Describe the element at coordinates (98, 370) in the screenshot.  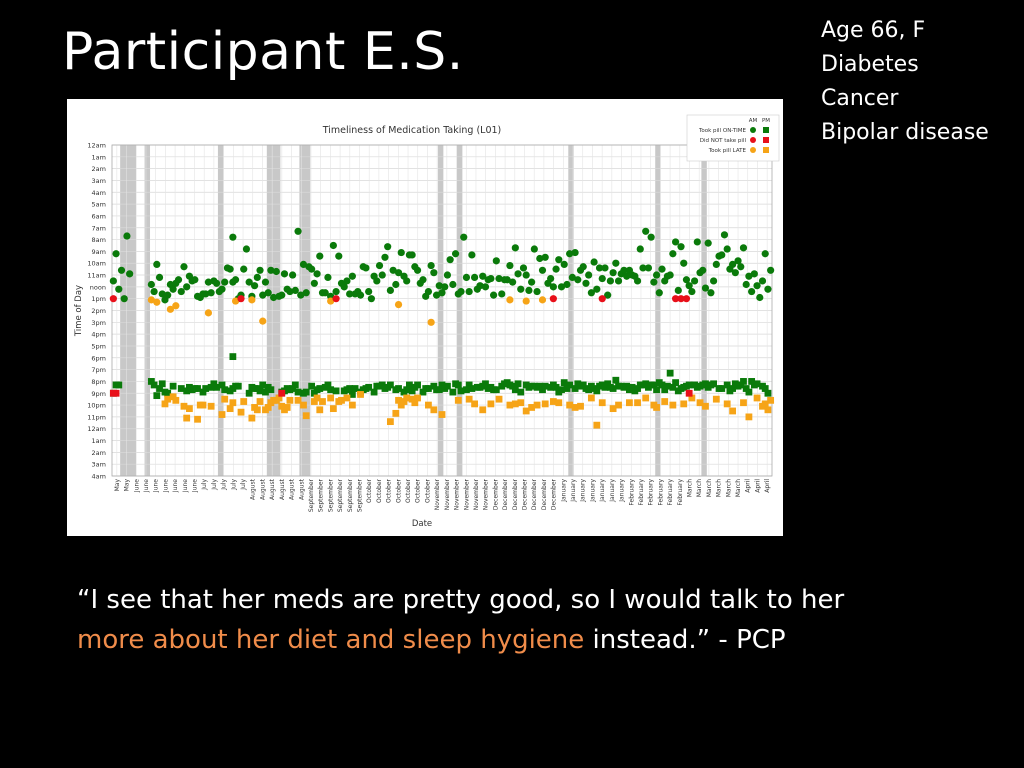
I see `y-tick-label: 7pm` at that location.